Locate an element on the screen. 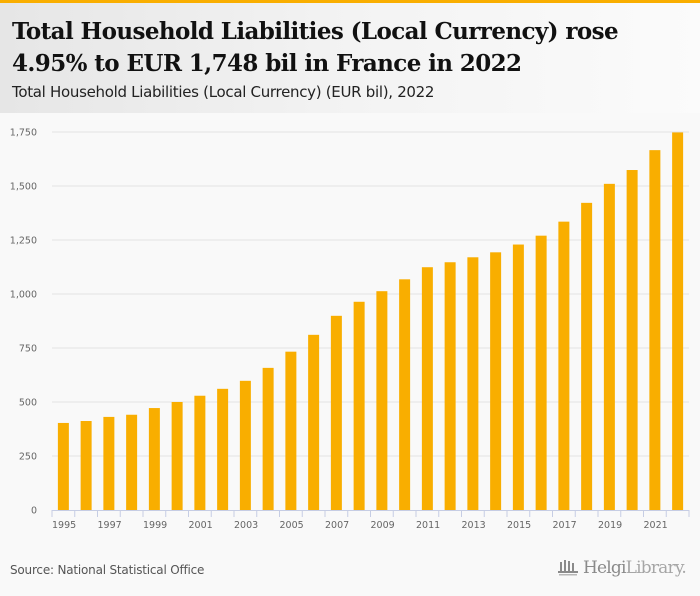 The image size is (700, 596). y-tick-label: 1,500 is located at coordinates (23, 187).